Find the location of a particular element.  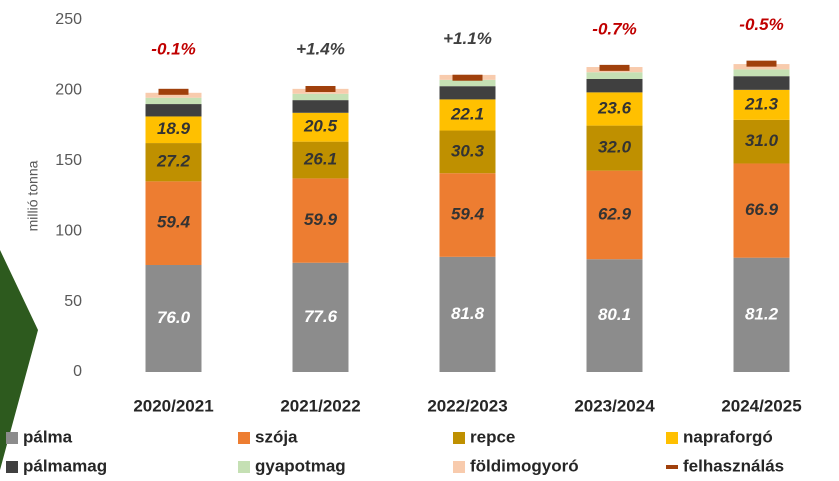

change-annotation: -0.7% is located at coordinates (614, 28).